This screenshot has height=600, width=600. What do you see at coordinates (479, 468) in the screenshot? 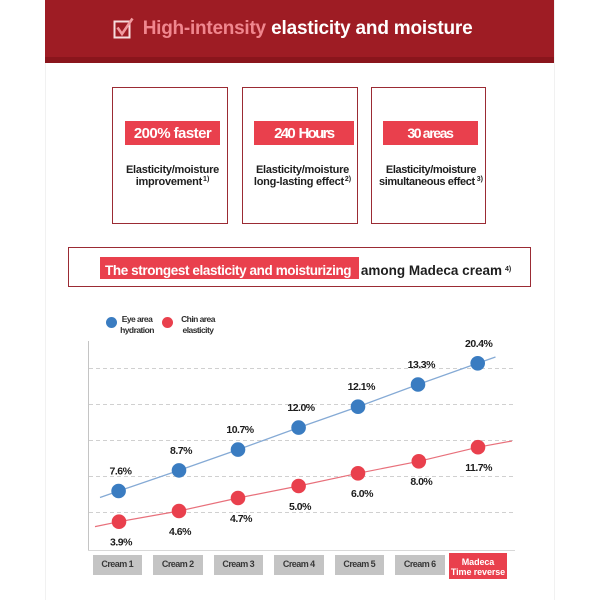
I see `svg-text: 11.7%` at bounding box center [479, 468].